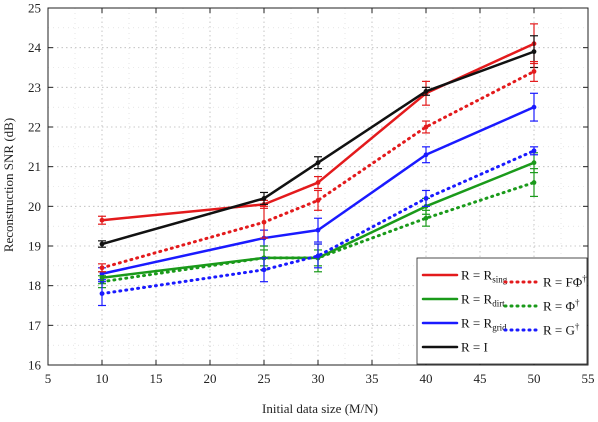 The height and width of the screenshot is (422, 598). What do you see at coordinates (372, 378) in the screenshot?
I see `x-tick-label: 35` at bounding box center [372, 378].